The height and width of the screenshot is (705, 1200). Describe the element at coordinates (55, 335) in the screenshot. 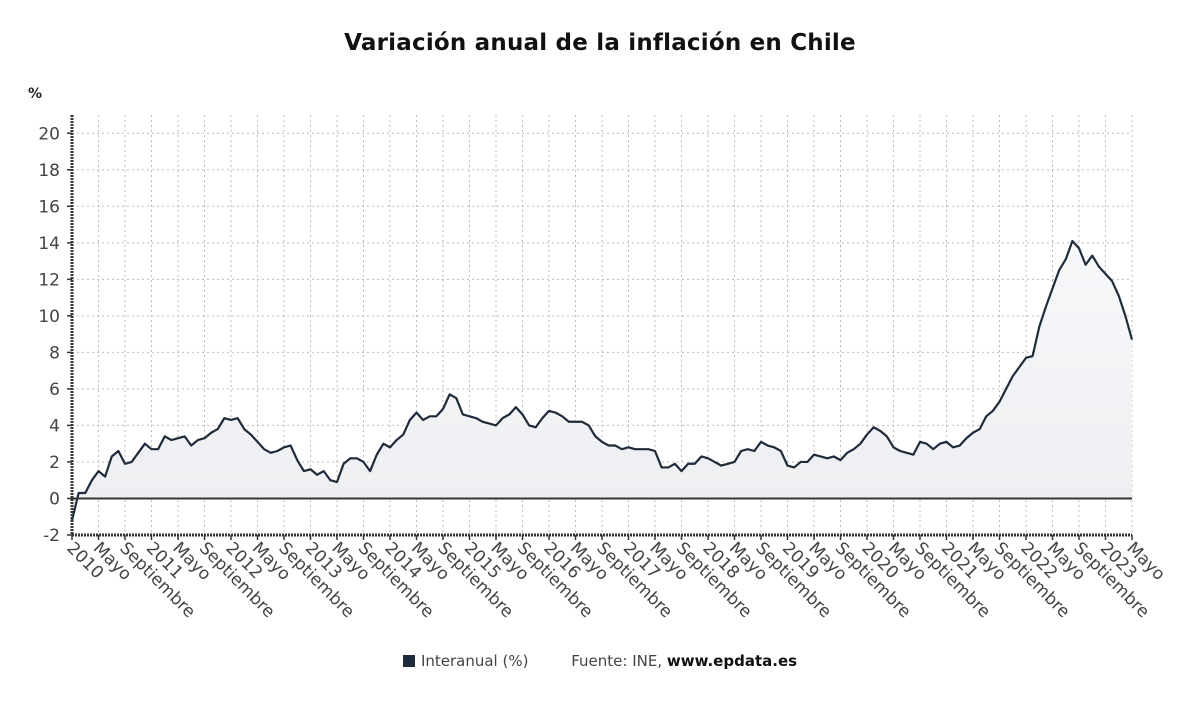

I see `y-tick-labels: -2 0 2 4 6 8 10 12 14 16 18 20` at that location.